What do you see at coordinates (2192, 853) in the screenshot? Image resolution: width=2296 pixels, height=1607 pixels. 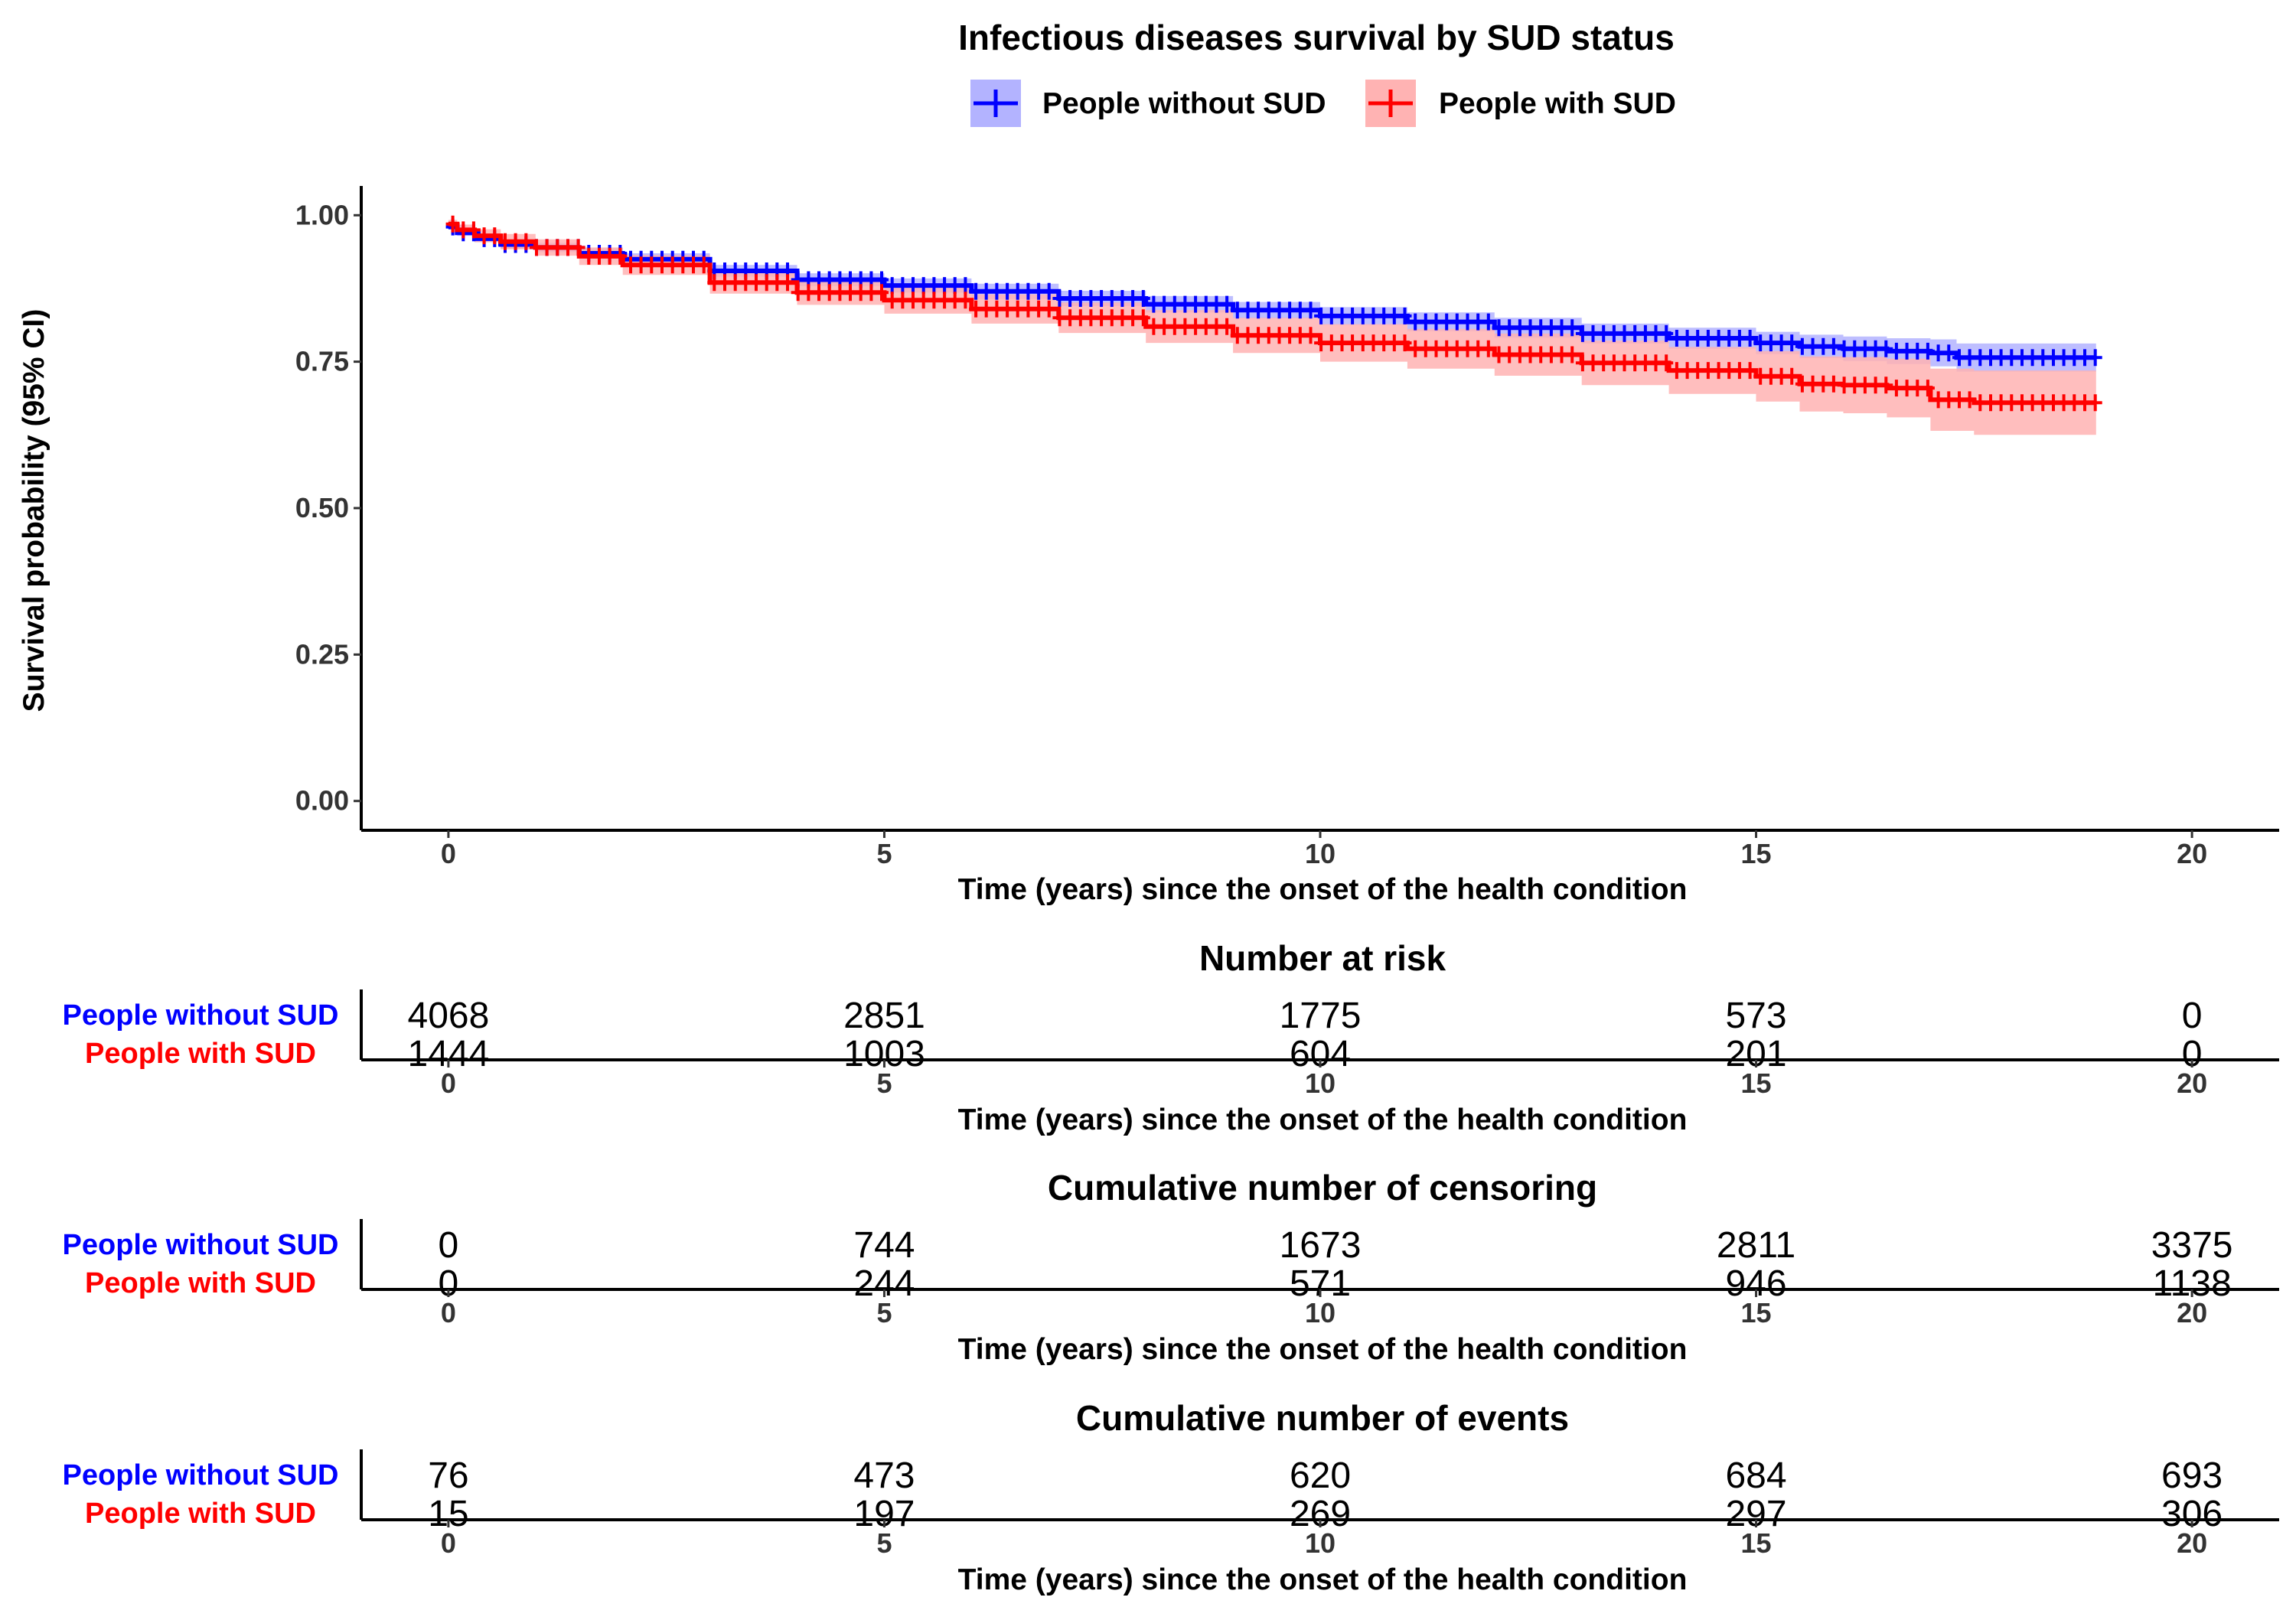 I see `x-tick-label: 20` at bounding box center [2192, 853].